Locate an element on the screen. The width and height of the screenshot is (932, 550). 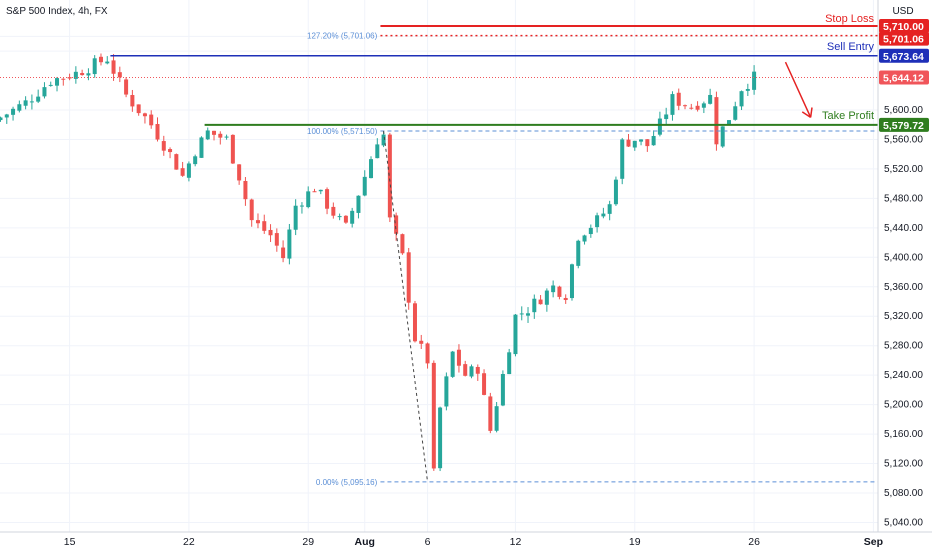
time-tick-label: 6 is located at coordinates (428, 542).